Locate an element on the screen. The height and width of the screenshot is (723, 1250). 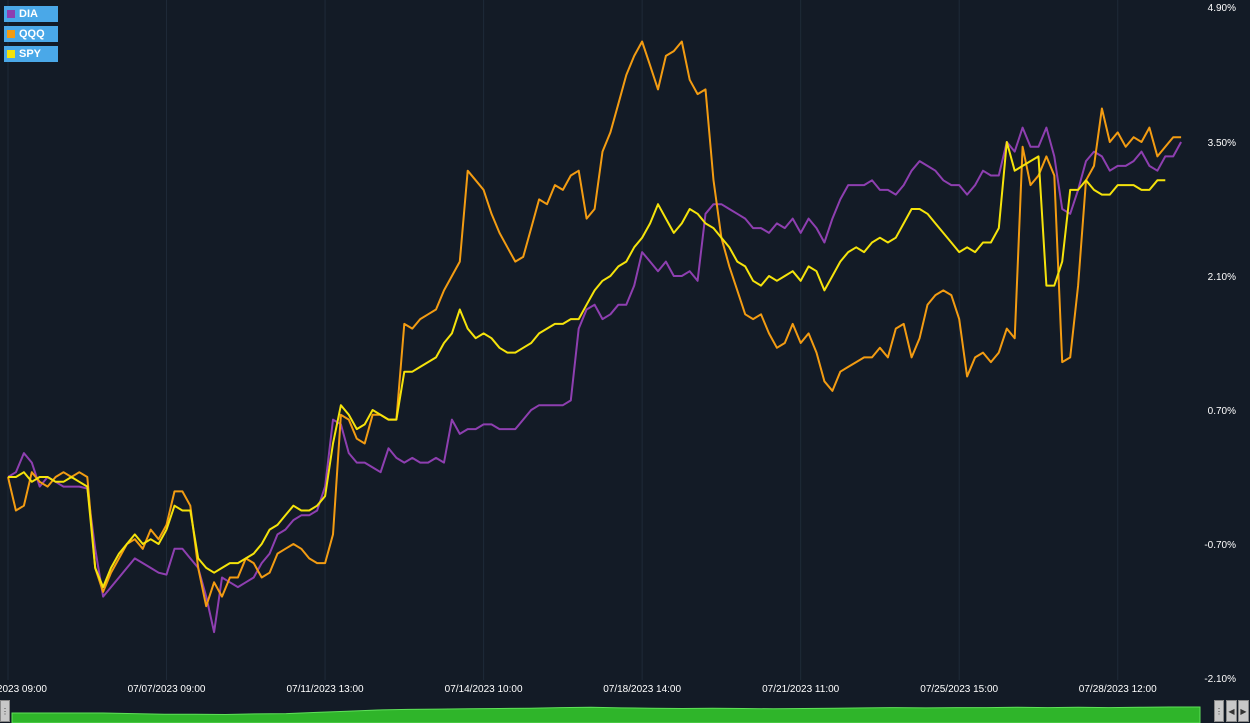
x-tick-label: 07/28/2023 12:00 is located at coordinates (1118, 689).